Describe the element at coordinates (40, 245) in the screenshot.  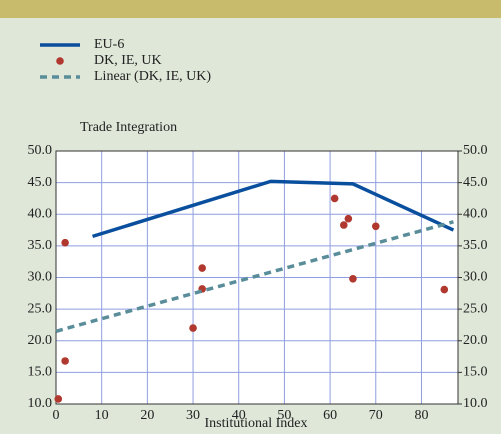
I see `y-tick-label: 35.0` at that location.